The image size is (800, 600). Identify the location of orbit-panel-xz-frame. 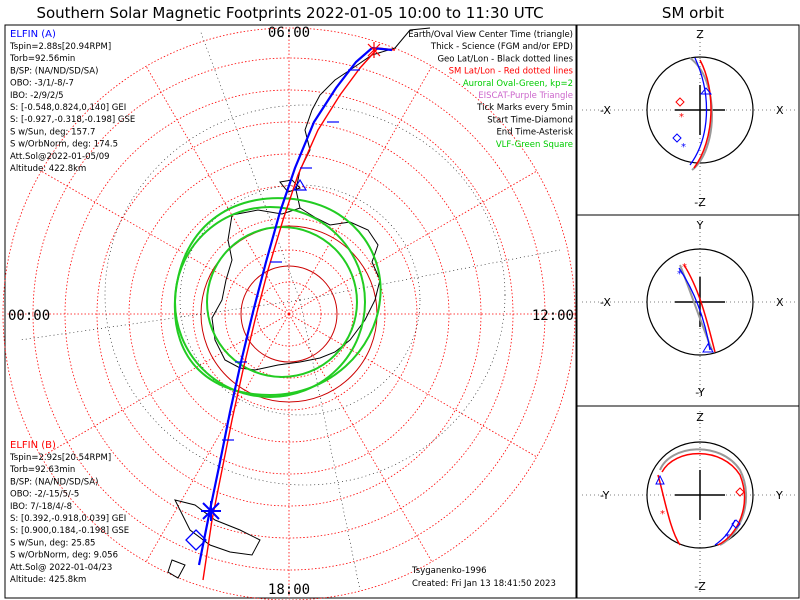
(688, 120).